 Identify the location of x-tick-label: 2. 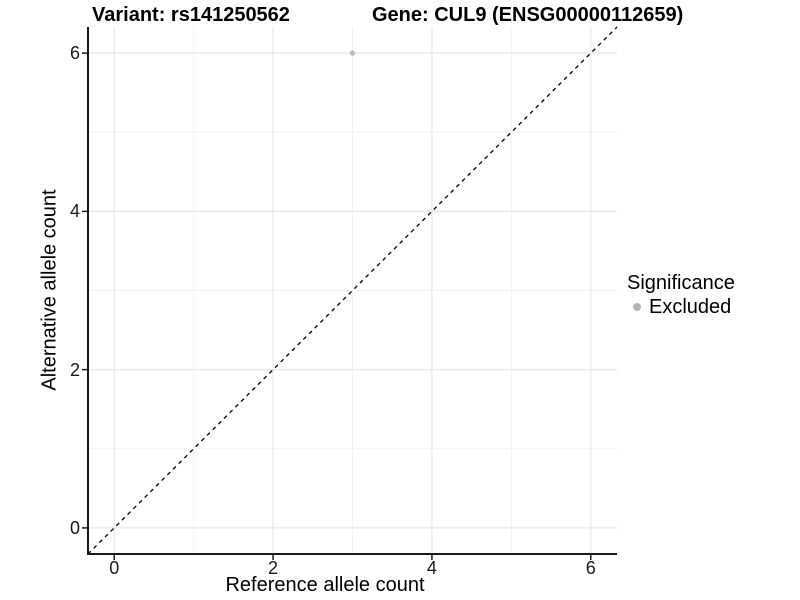
(273, 568).